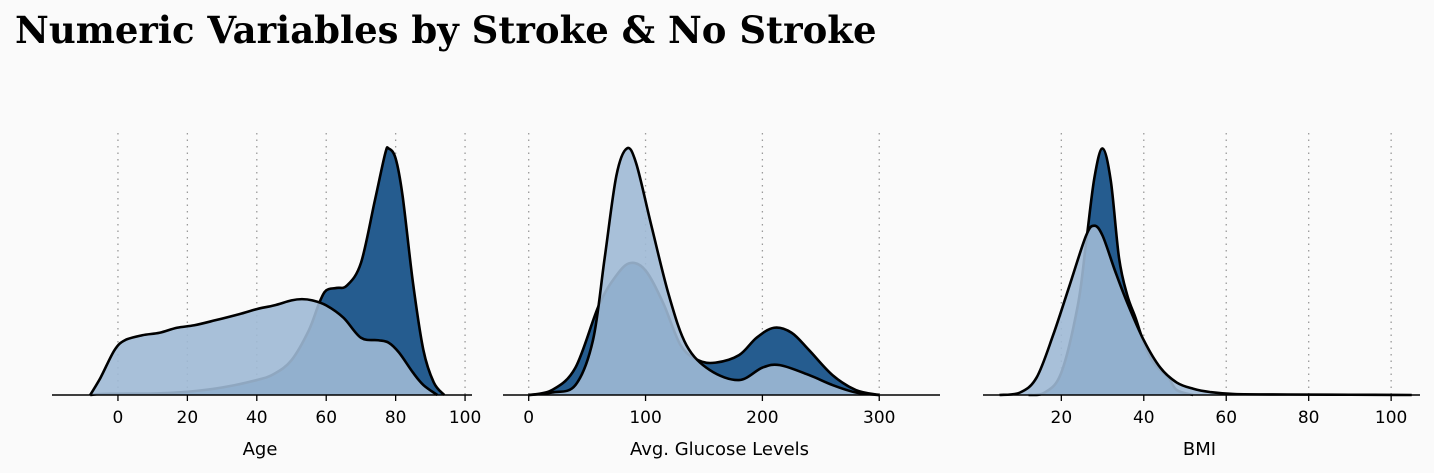 Image resolution: width=1434 pixels, height=473 pixels. What do you see at coordinates (762, 418) in the screenshot?
I see `x-tick-label: 200` at bounding box center [762, 418].